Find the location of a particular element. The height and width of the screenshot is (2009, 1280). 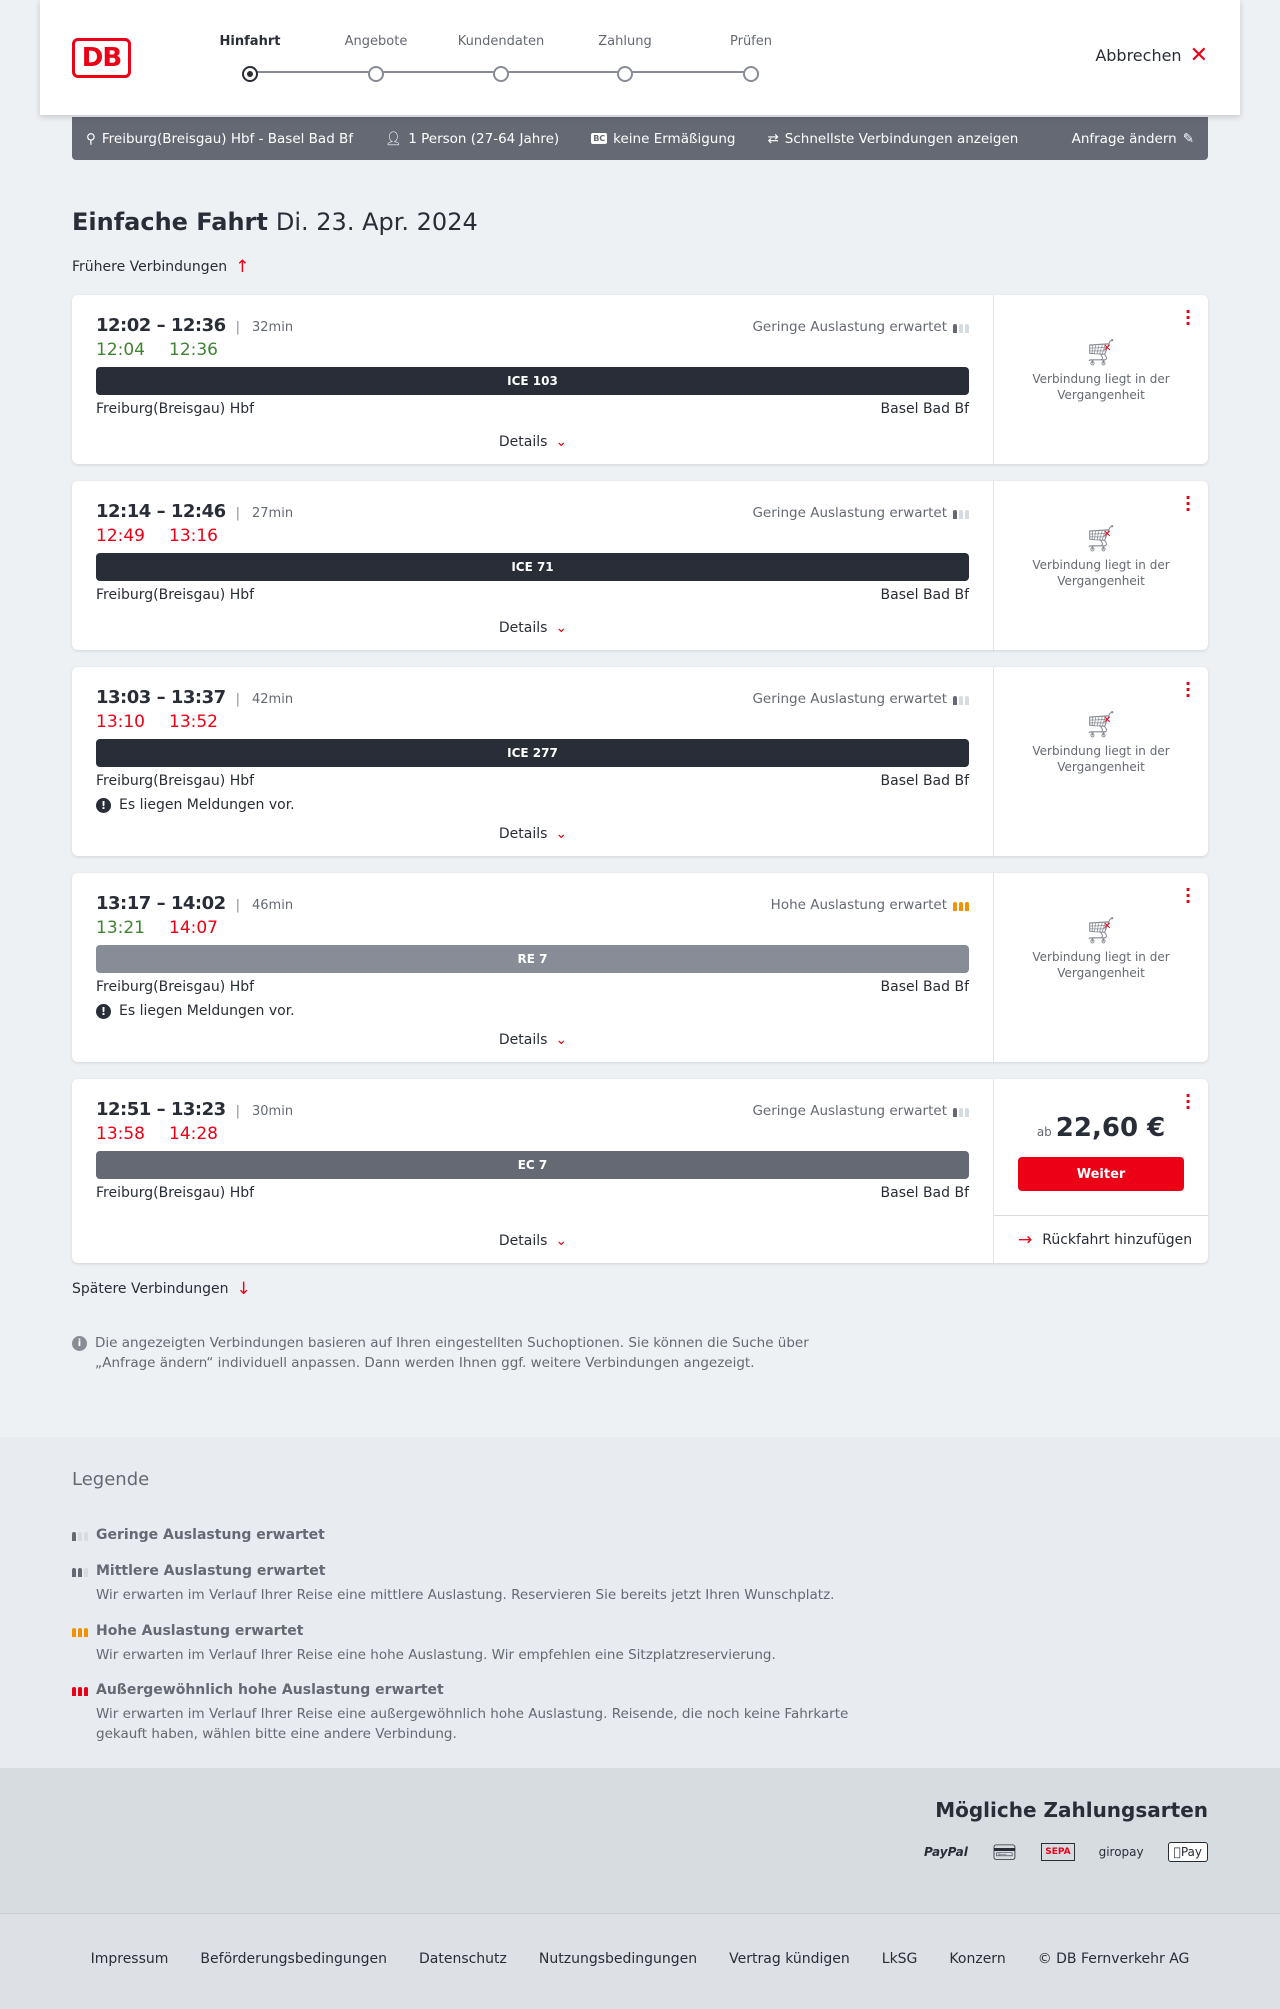

cancel-button: Abbrechen ✕ is located at coordinates (1151, 55).